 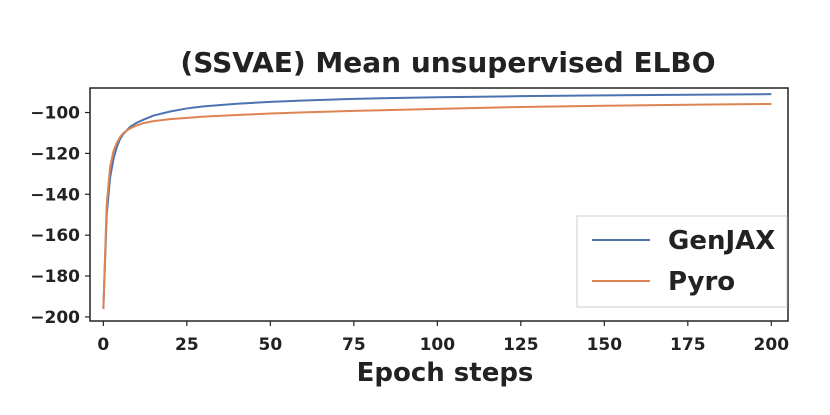 I want to click on x-tick-label: 200, so click(x=772, y=345).